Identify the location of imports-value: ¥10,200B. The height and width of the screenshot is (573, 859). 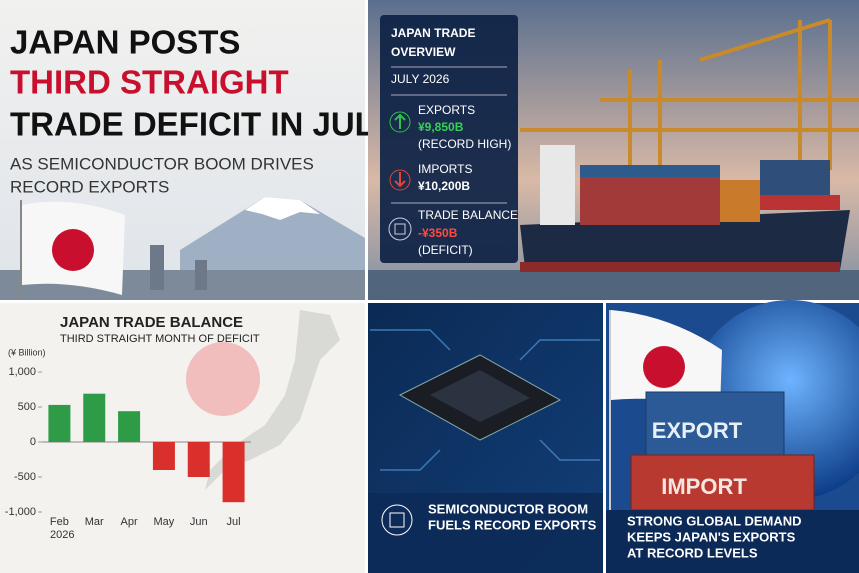
(444, 186).